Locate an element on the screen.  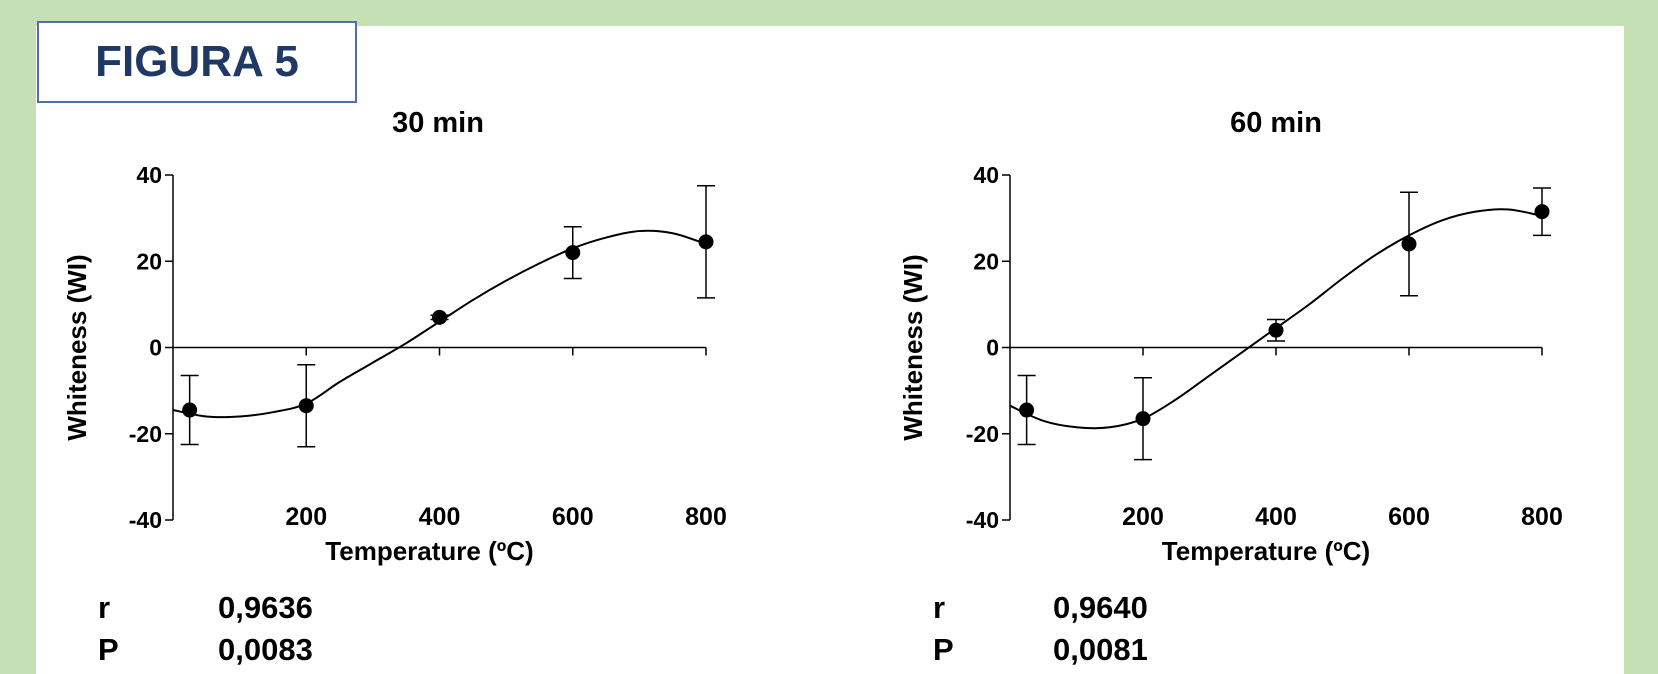
chart-title: 30 min is located at coordinates (438, 123).